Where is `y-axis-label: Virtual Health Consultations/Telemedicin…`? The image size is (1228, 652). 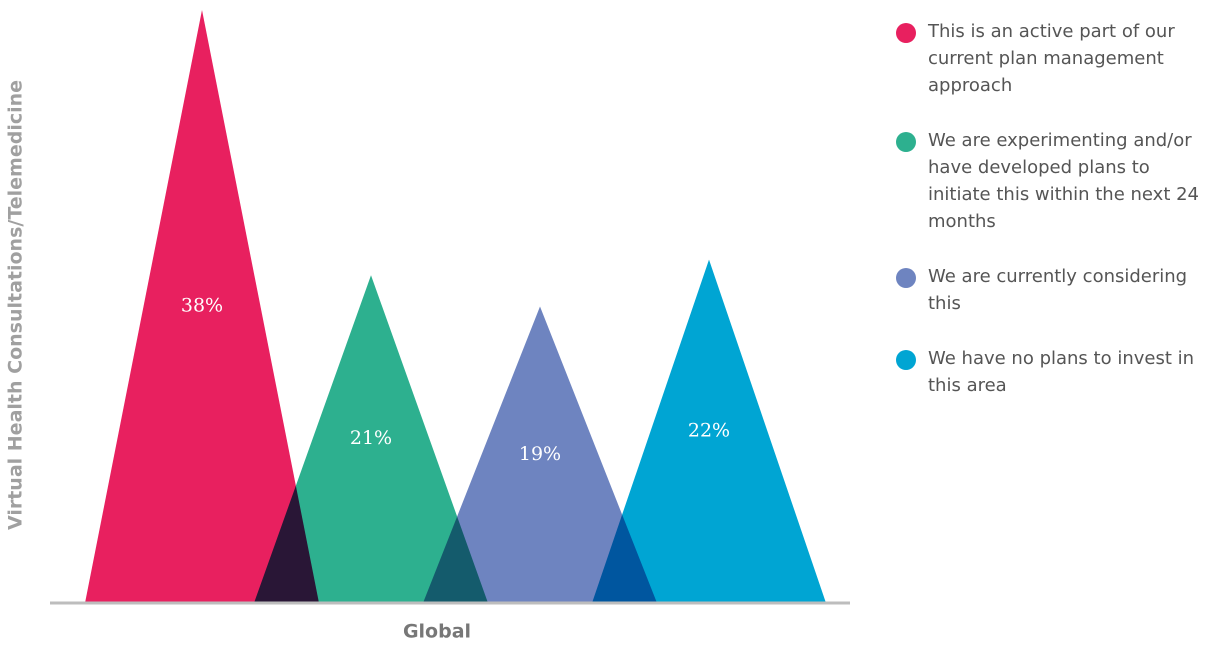 y-axis-label: Virtual Health Consultations/Telemedicin… is located at coordinates (16, 305).